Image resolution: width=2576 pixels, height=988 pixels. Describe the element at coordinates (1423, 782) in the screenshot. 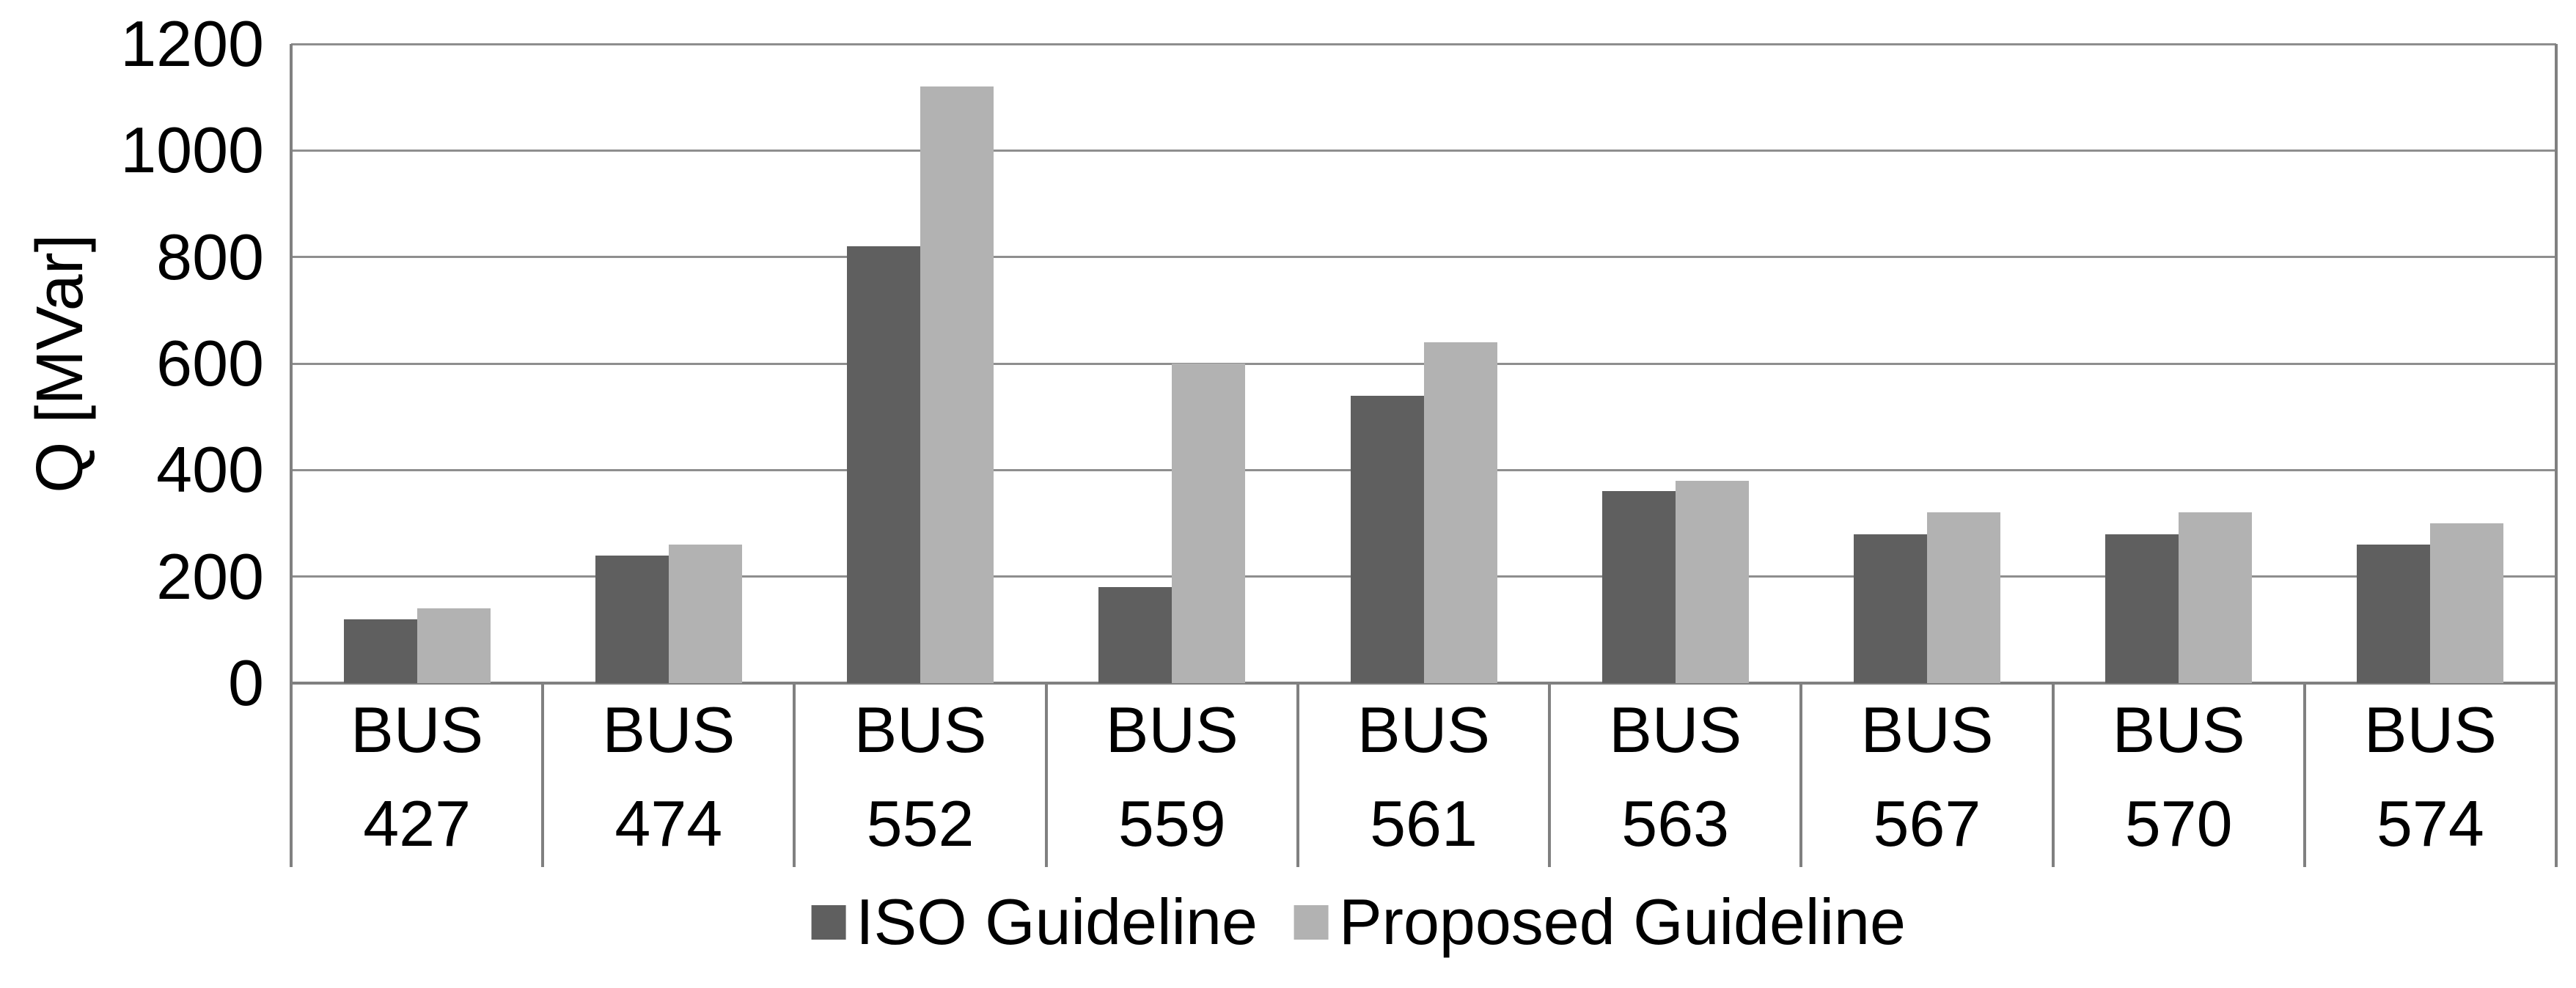

I see `x-category-label: BUS 561` at that location.